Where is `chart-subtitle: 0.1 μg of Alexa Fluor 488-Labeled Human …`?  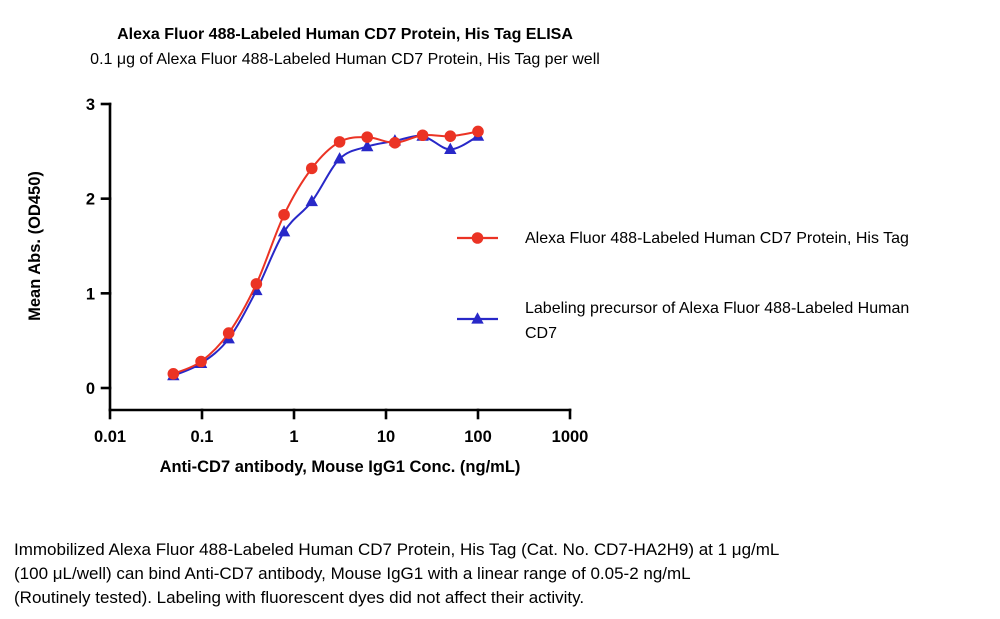 chart-subtitle: 0.1 μg of Alexa Fluor 488-Labeled Human … is located at coordinates (345, 59).